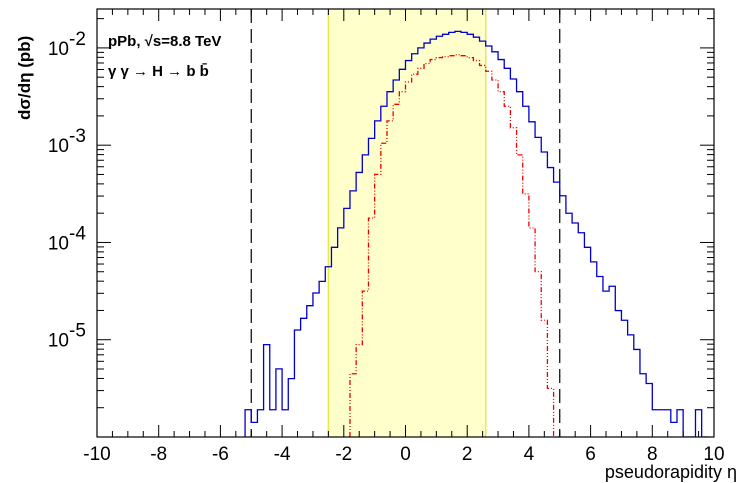 The image size is (742, 483). Describe the element at coordinates (220, 454) in the screenshot. I see `x-tick-label-2: -6` at that location.